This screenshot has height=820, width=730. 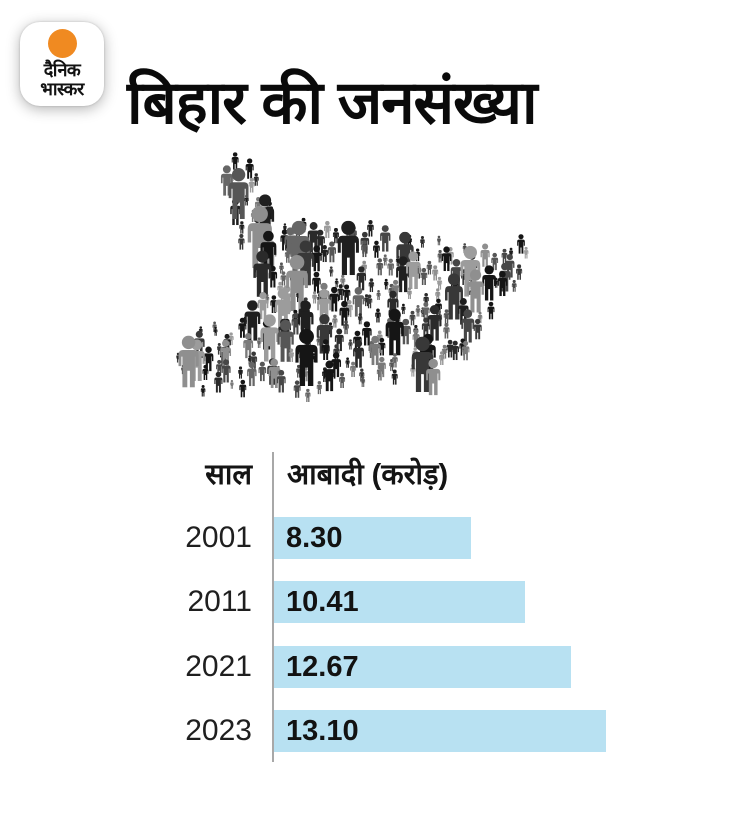 I want to click on column-divider-line, so click(x=273, y=607).